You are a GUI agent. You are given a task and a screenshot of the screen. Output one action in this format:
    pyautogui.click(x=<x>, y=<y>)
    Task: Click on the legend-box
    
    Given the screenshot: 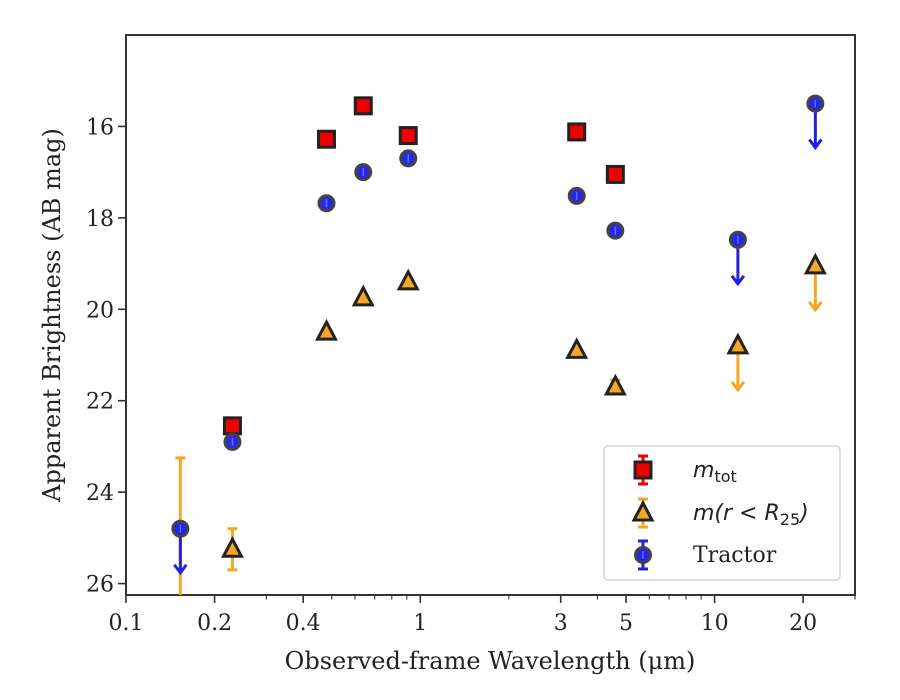 What is the action you would take?
    pyautogui.click(x=722, y=513)
    